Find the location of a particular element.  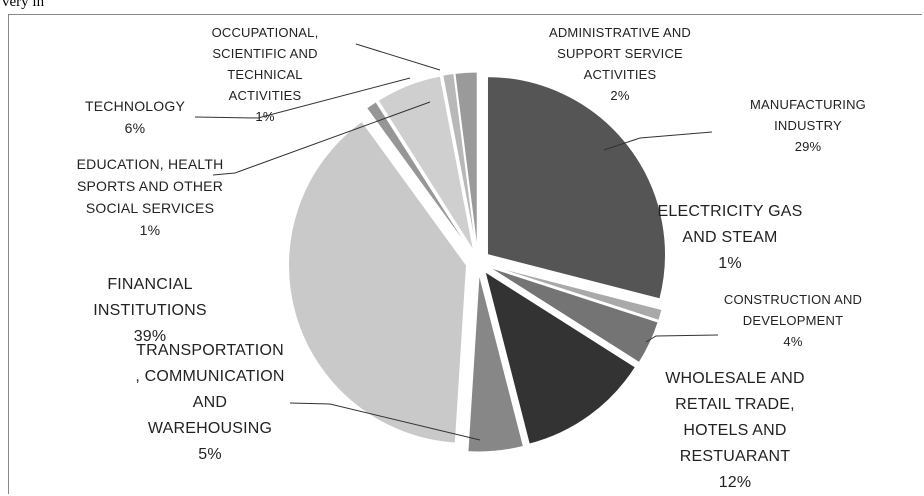

slice-label: FINANCIAL INSTITUTIONS 39% is located at coordinates (150, 310).